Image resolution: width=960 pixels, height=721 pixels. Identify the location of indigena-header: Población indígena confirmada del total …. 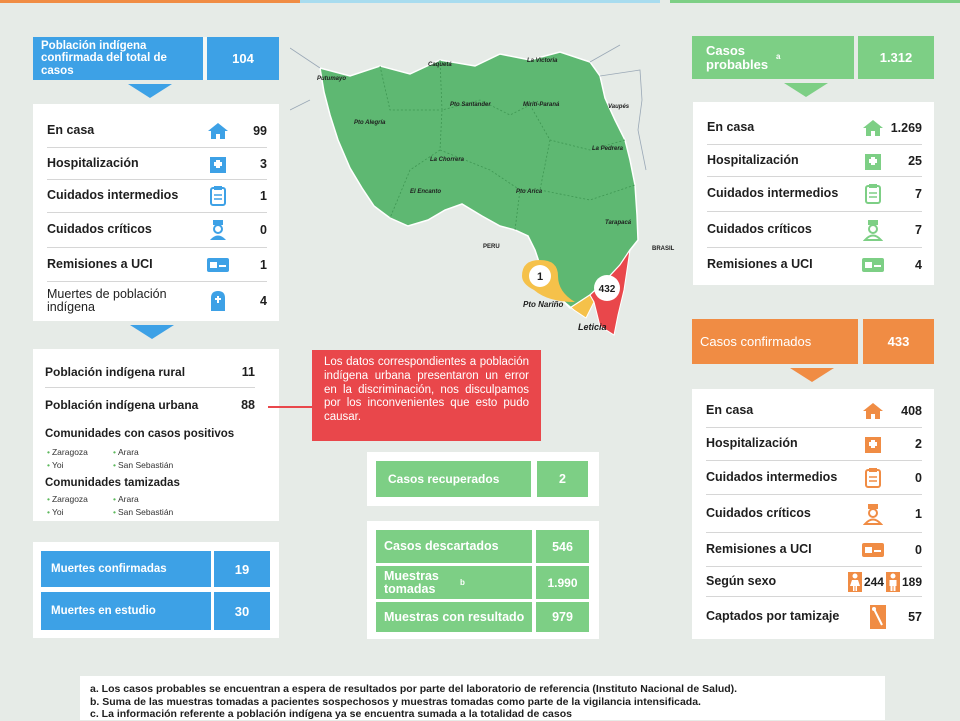
(156, 58).